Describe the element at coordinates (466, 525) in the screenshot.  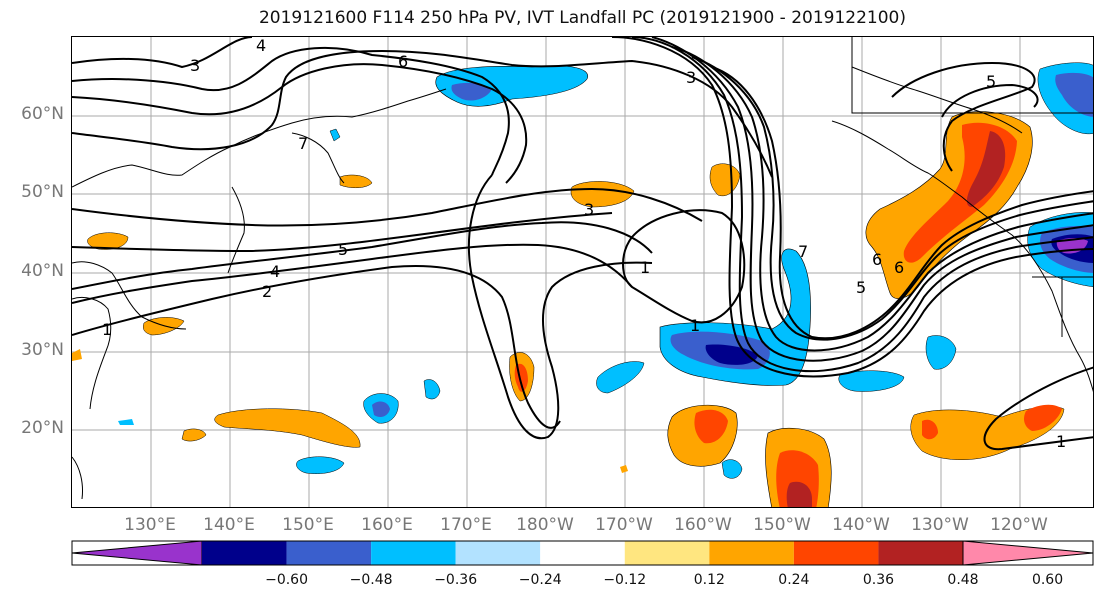
I see `lon-label: 170°E` at that location.